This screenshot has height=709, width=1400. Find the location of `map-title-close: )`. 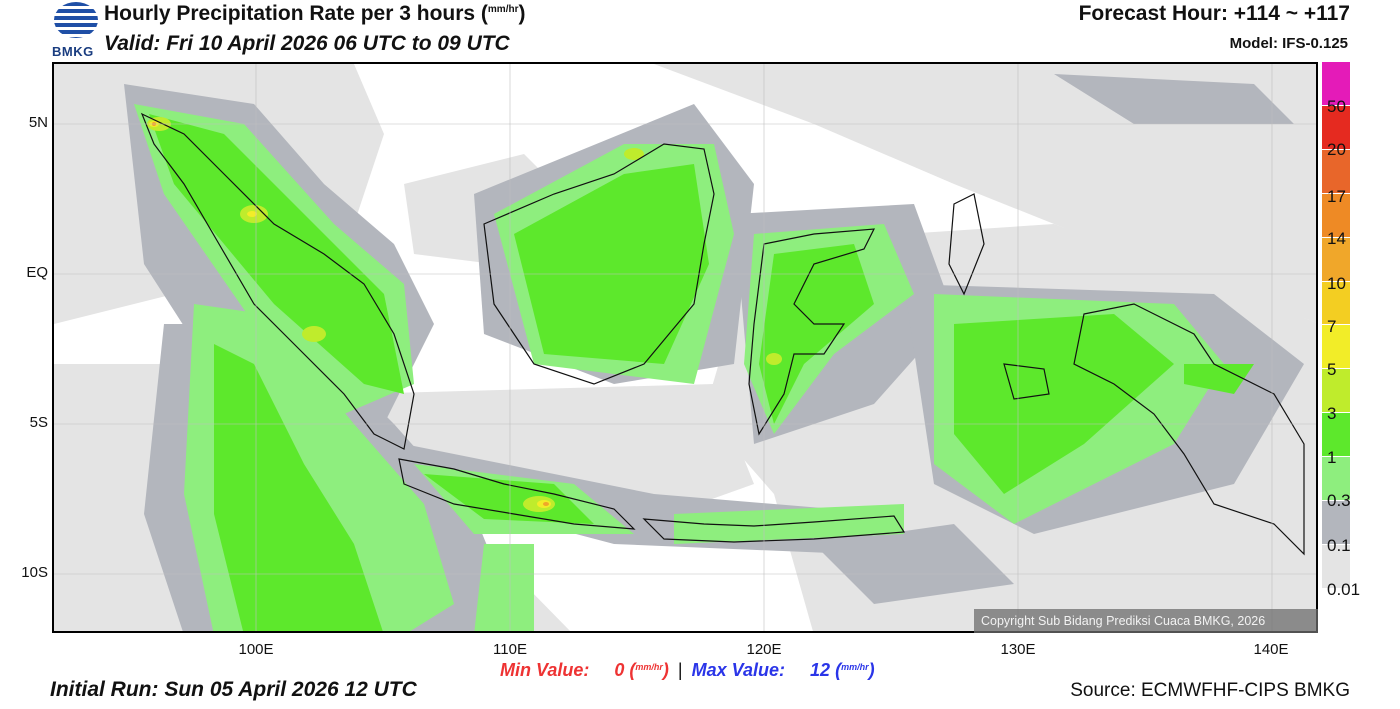

map-title-close: ) is located at coordinates (522, 13).